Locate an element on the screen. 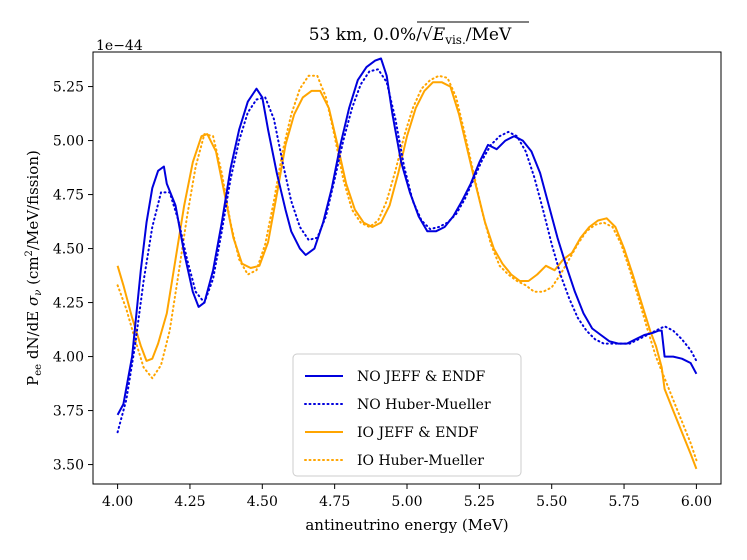 The height and width of the screenshot is (560, 747). y-tick-label: 3.50 is located at coordinates (68, 466).